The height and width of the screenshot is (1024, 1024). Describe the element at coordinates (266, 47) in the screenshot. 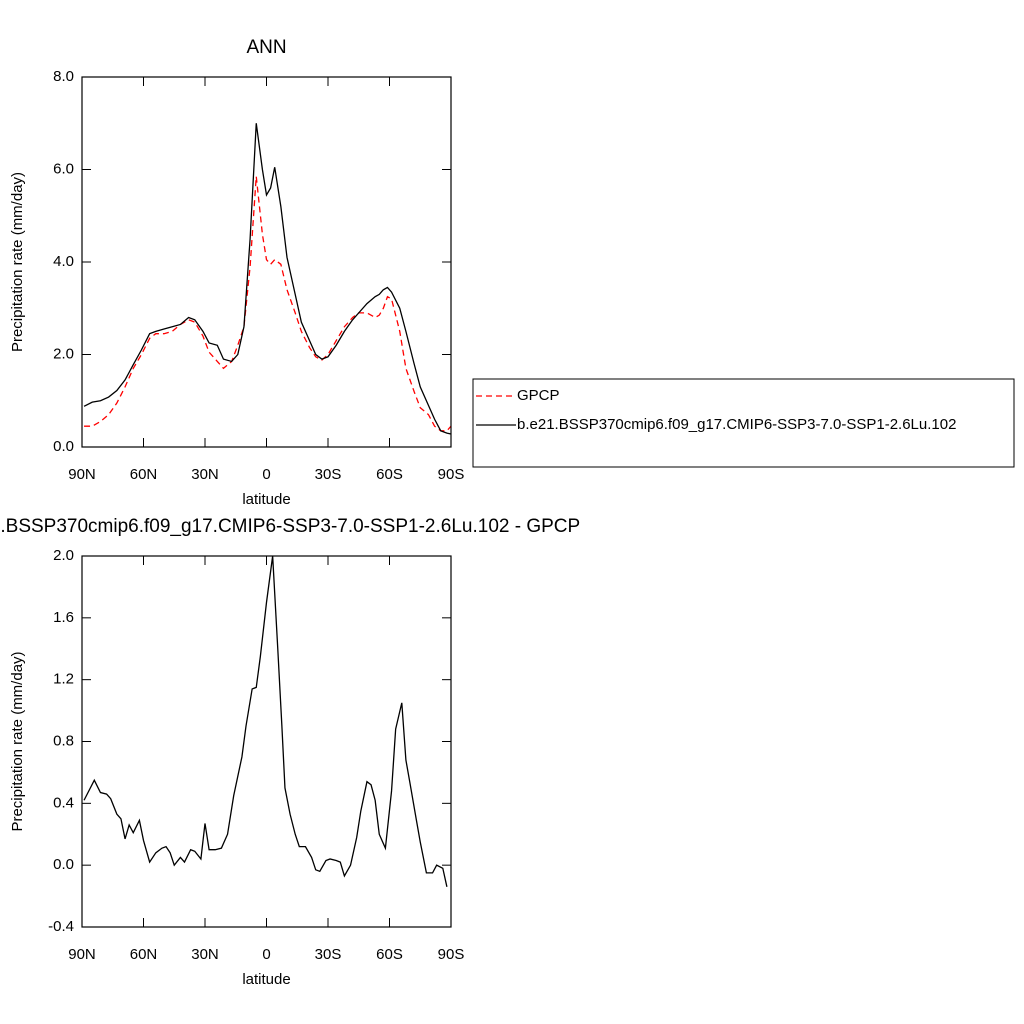

I see `chart-title: ANN` at that location.